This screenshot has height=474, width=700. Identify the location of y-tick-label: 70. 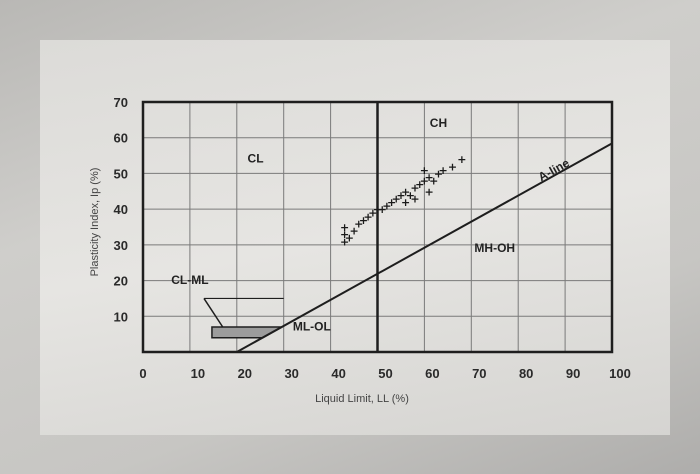
(121, 102).